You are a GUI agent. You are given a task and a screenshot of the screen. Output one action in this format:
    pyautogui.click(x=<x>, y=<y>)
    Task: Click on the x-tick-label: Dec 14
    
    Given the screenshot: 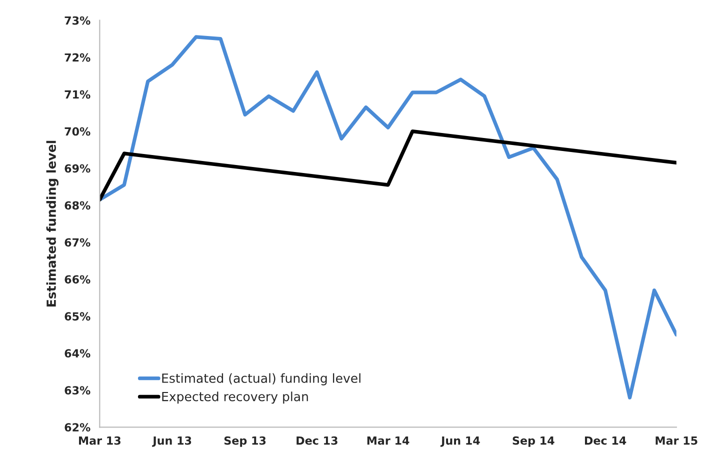 What is the action you would take?
    pyautogui.click(x=605, y=440)
    